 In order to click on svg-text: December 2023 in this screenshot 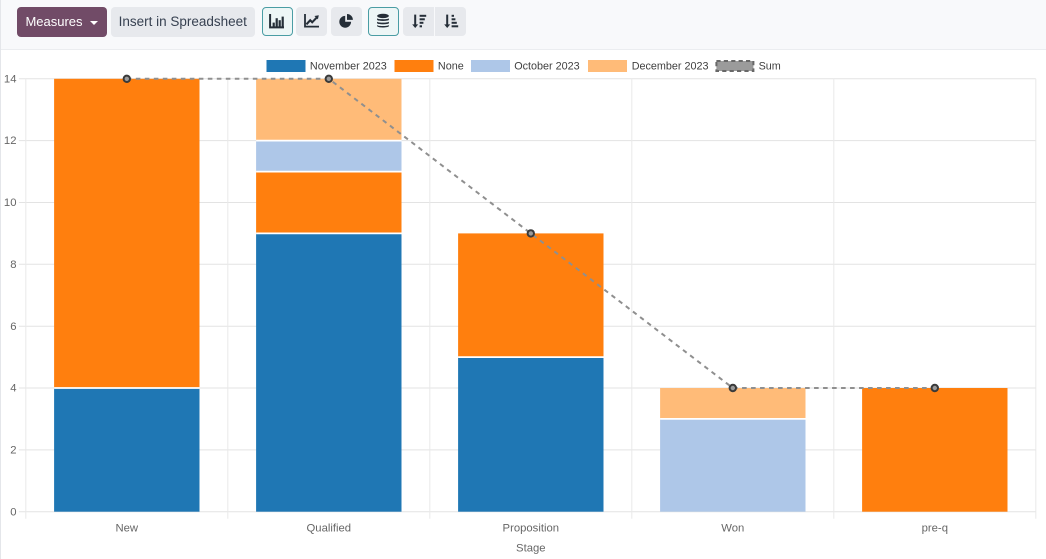, I will do `click(670, 67)`.